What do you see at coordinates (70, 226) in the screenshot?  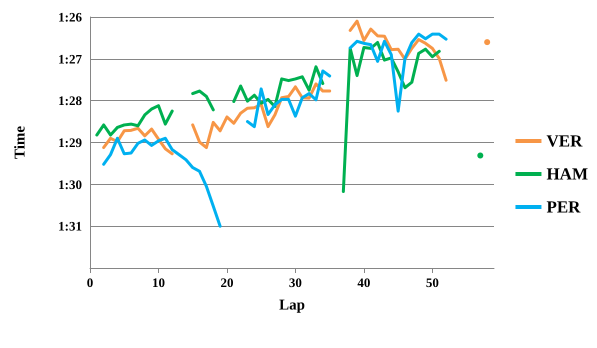 I see `y-tick-label: 1:31` at bounding box center [70, 226].